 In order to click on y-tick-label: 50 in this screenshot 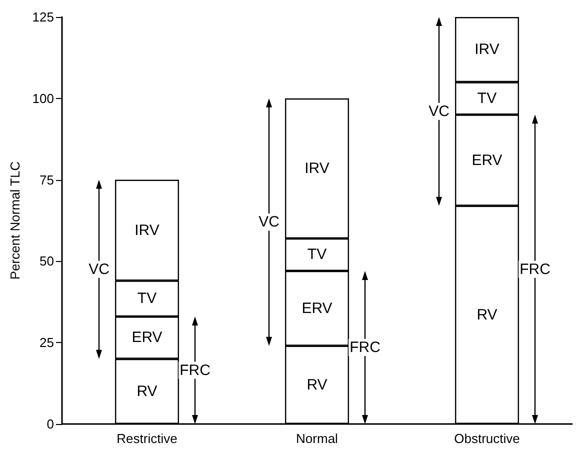, I will do `click(47, 261)`.